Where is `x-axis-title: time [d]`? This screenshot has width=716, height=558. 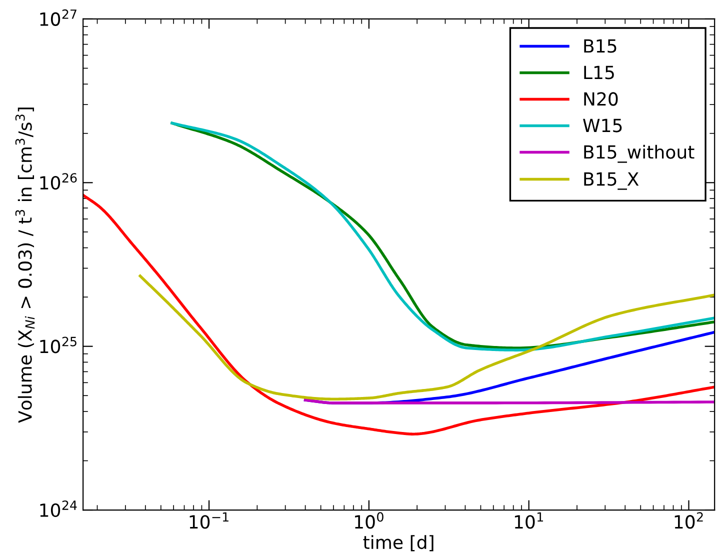 x-axis-title: time [d] is located at coordinates (398, 543).